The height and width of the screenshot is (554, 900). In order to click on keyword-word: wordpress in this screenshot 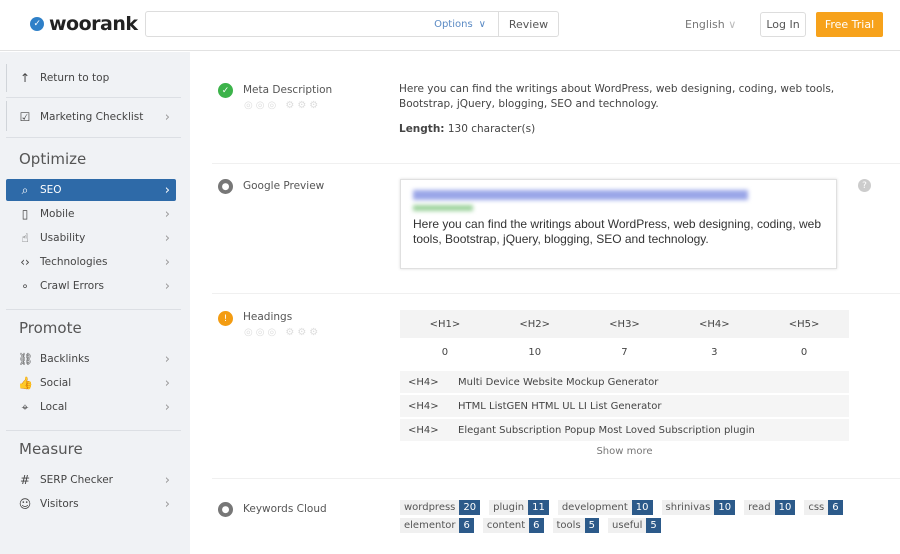, I will do `click(430, 507)`.